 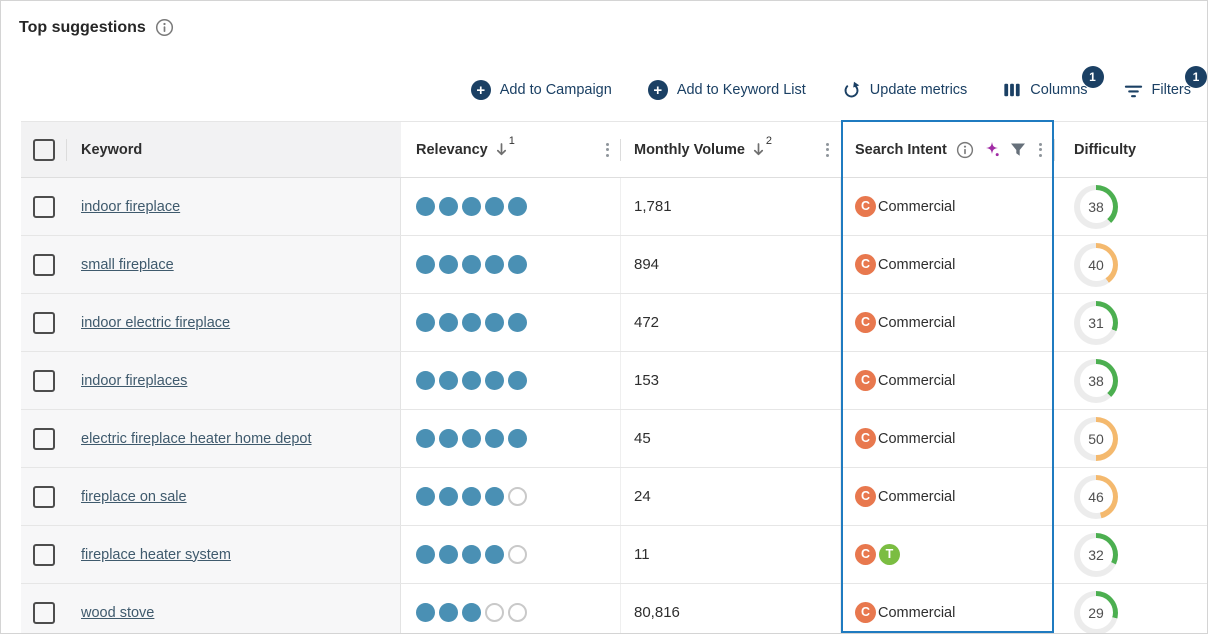 What do you see at coordinates (118, 612) in the screenshot?
I see `keyword-link: wood stove` at bounding box center [118, 612].